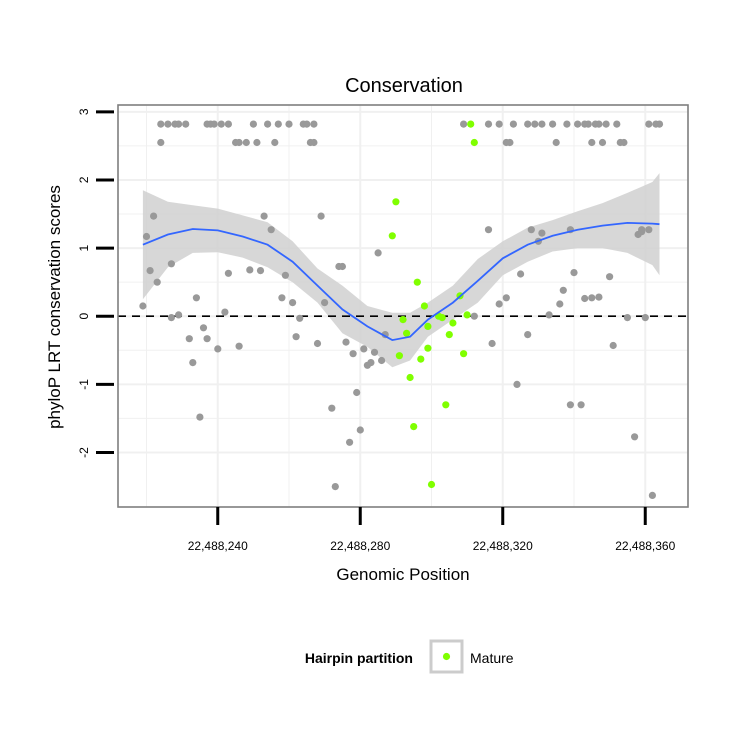 This screenshot has height=750, width=750. Describe the element at coordinates (432, 530) in the screenshot. I see `x-axis: 22,488,240 22,488,280 22,488,320 22,488,360` at that location.